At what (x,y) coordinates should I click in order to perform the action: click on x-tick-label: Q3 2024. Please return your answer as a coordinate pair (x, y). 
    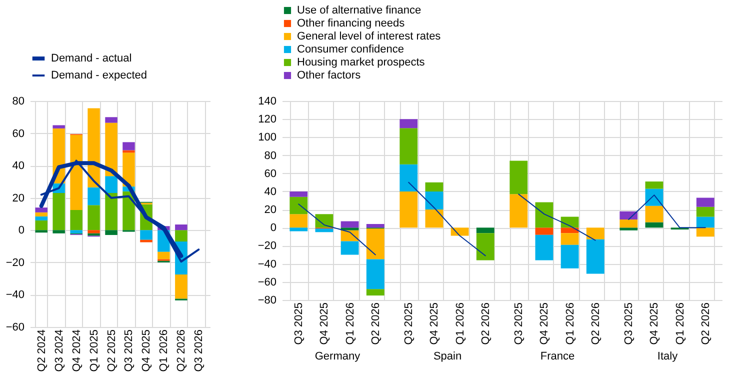
    Looking at the image, I should click on (59, 351).